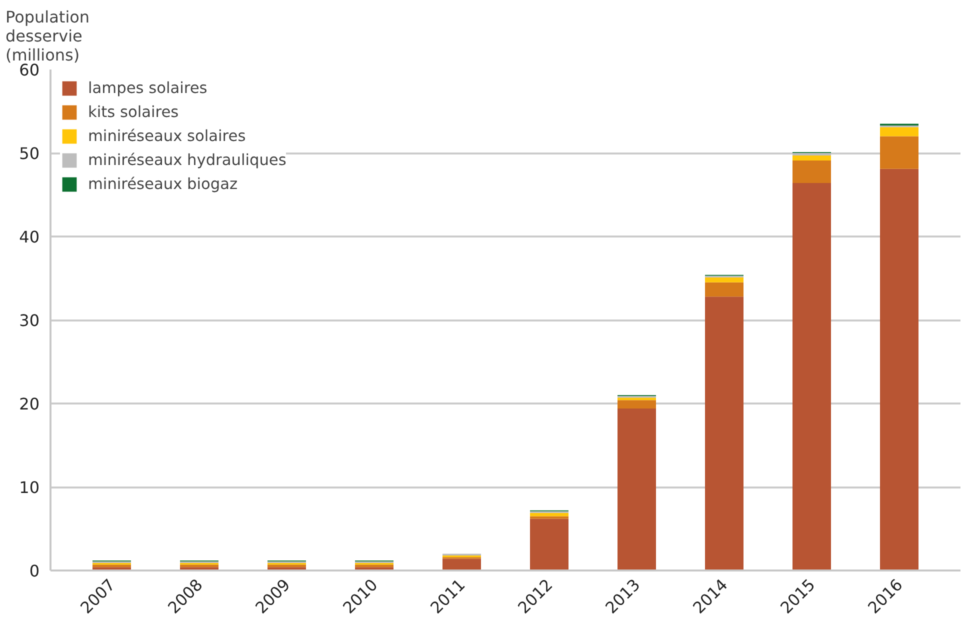 The height and width of the screenshot is (639, 977). I want to click on y-tick-label: 20, so click(29, 404).